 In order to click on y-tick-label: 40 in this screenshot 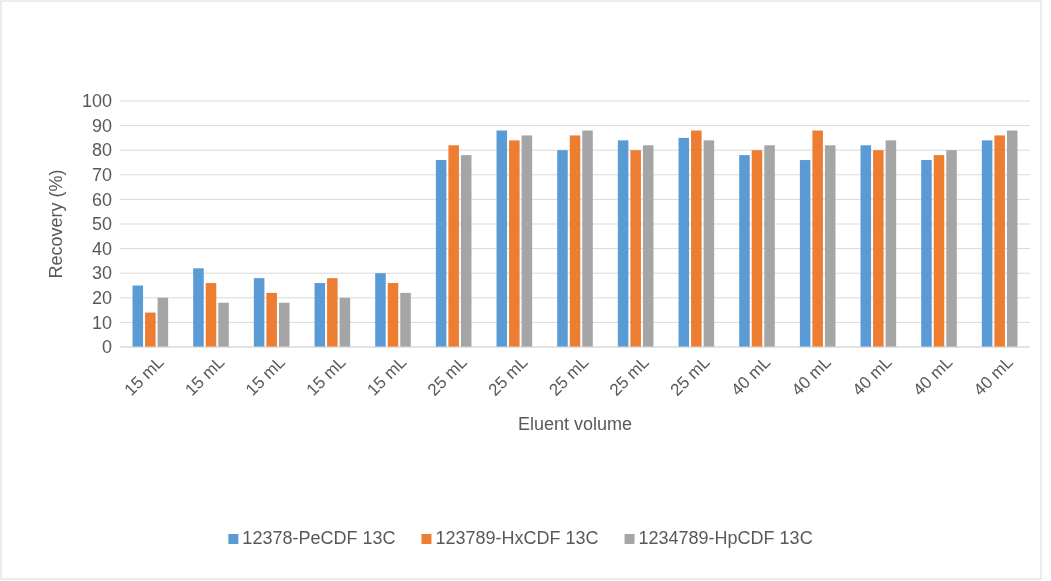, I will do `click(101, 248)`.